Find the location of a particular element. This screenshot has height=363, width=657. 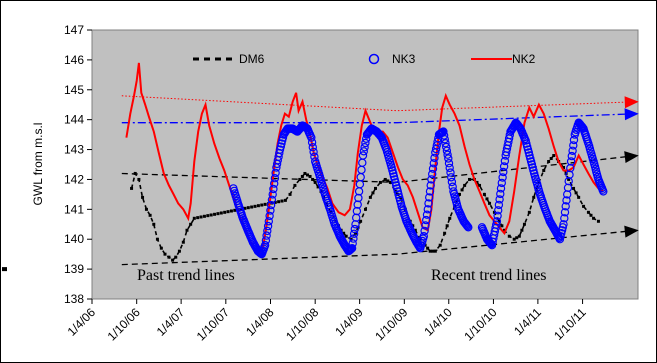

annotation-recent-trend: Recent trend lines is located at coordinates (489, 275).